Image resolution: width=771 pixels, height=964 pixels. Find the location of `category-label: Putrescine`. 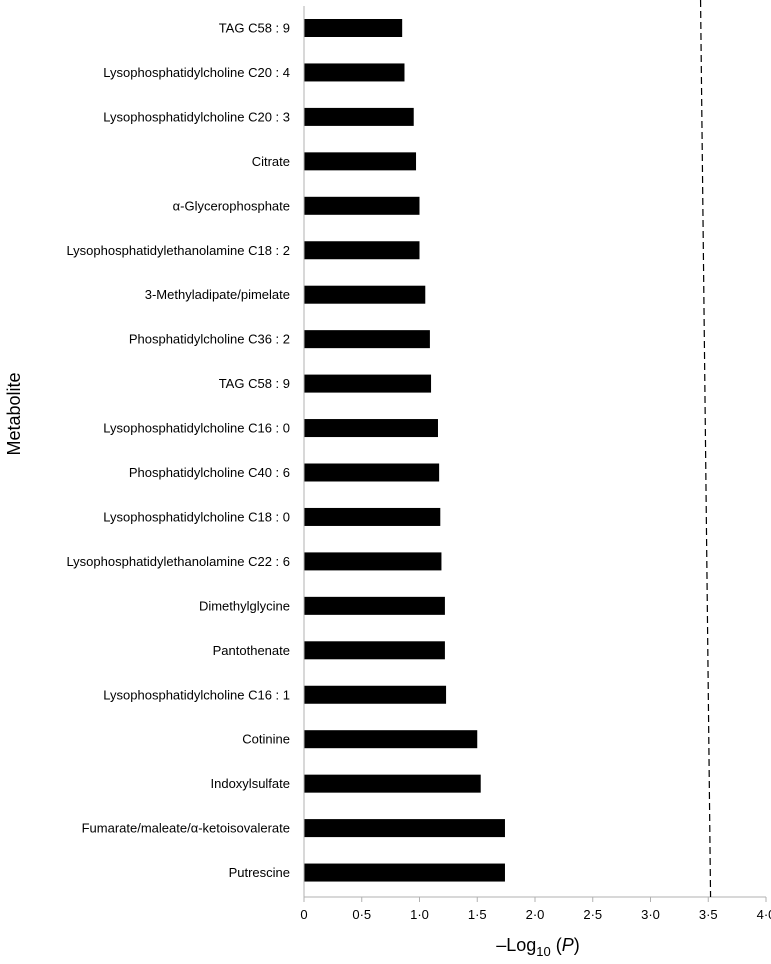

category-label: Putrescine is located at coordinates (259, 872).